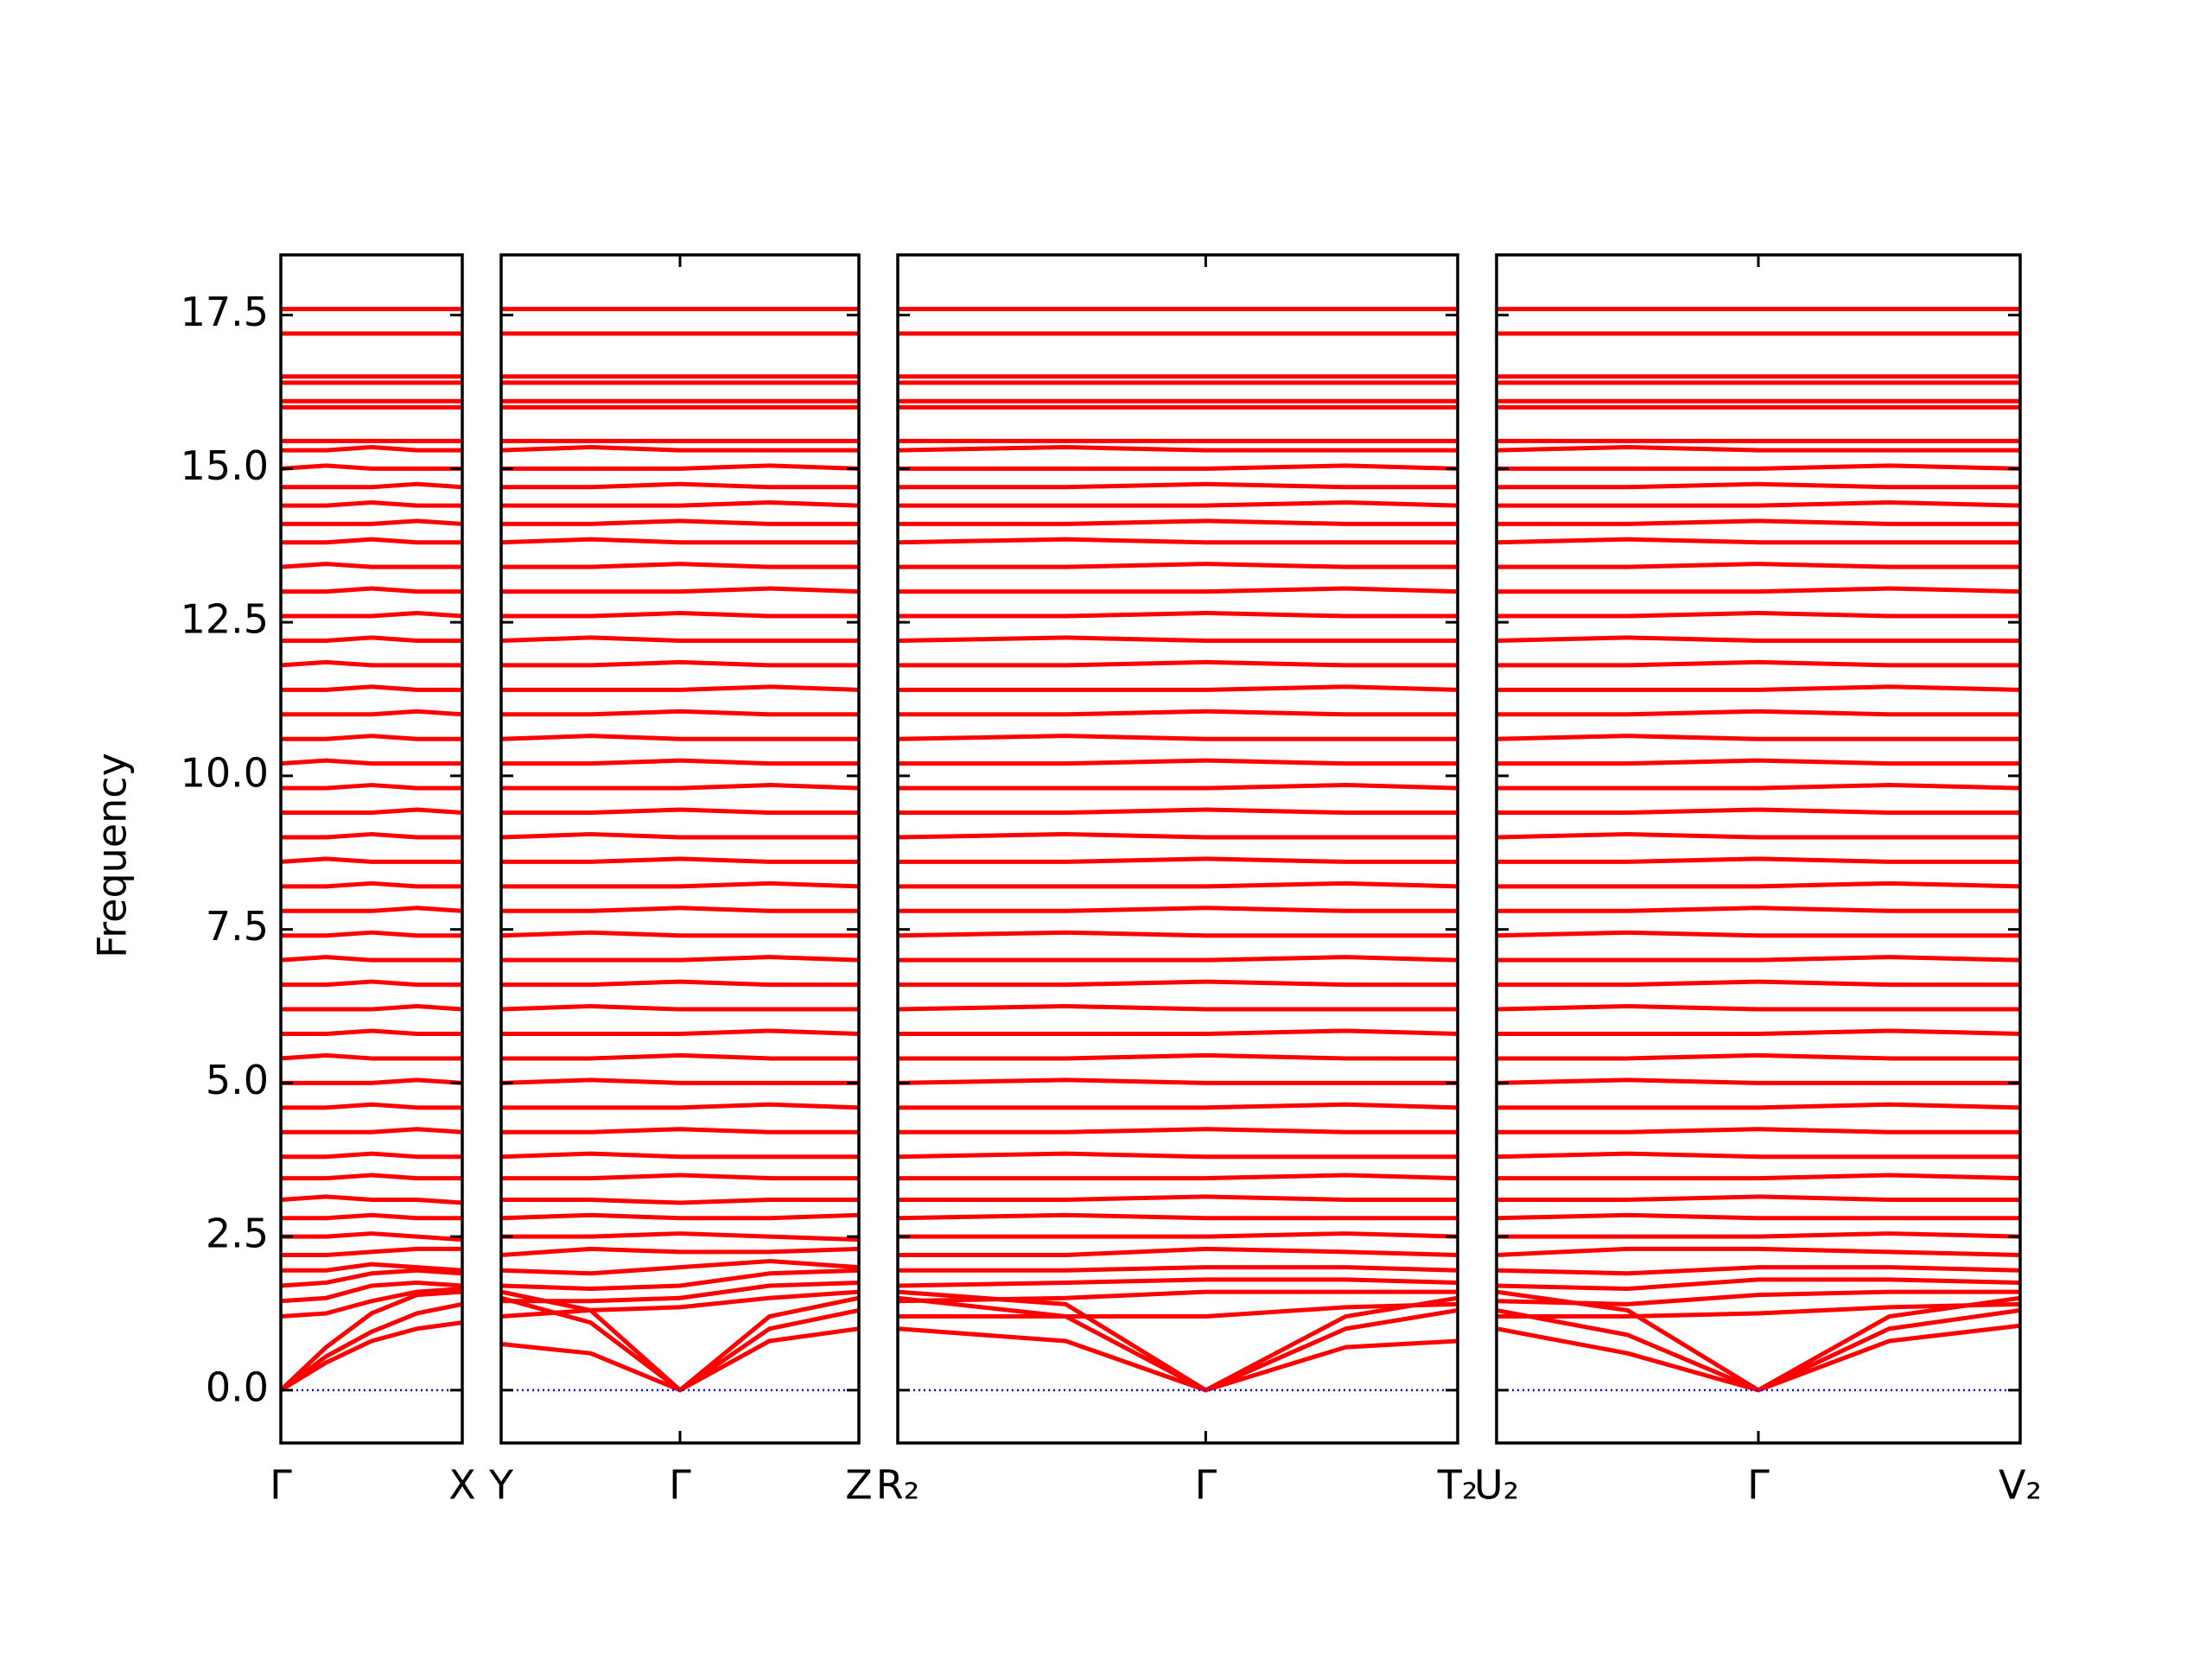 The image size is (2212, 1659). What do you see at coordinates (859, 1485) in the screenshot?
I see `x-tick-label: Z` at bounding box center [859, 1485].